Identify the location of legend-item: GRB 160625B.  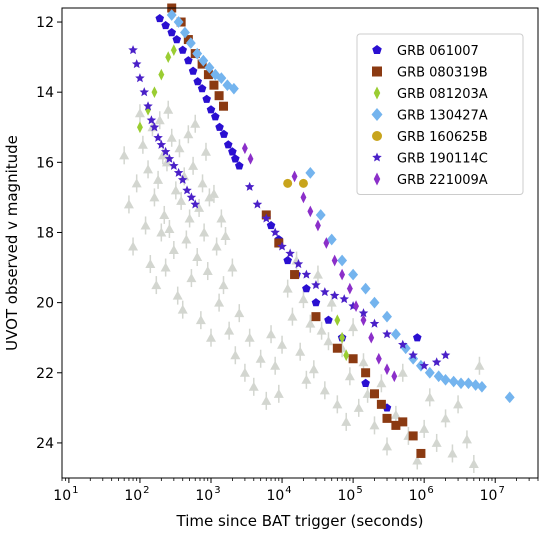
(430, 137).